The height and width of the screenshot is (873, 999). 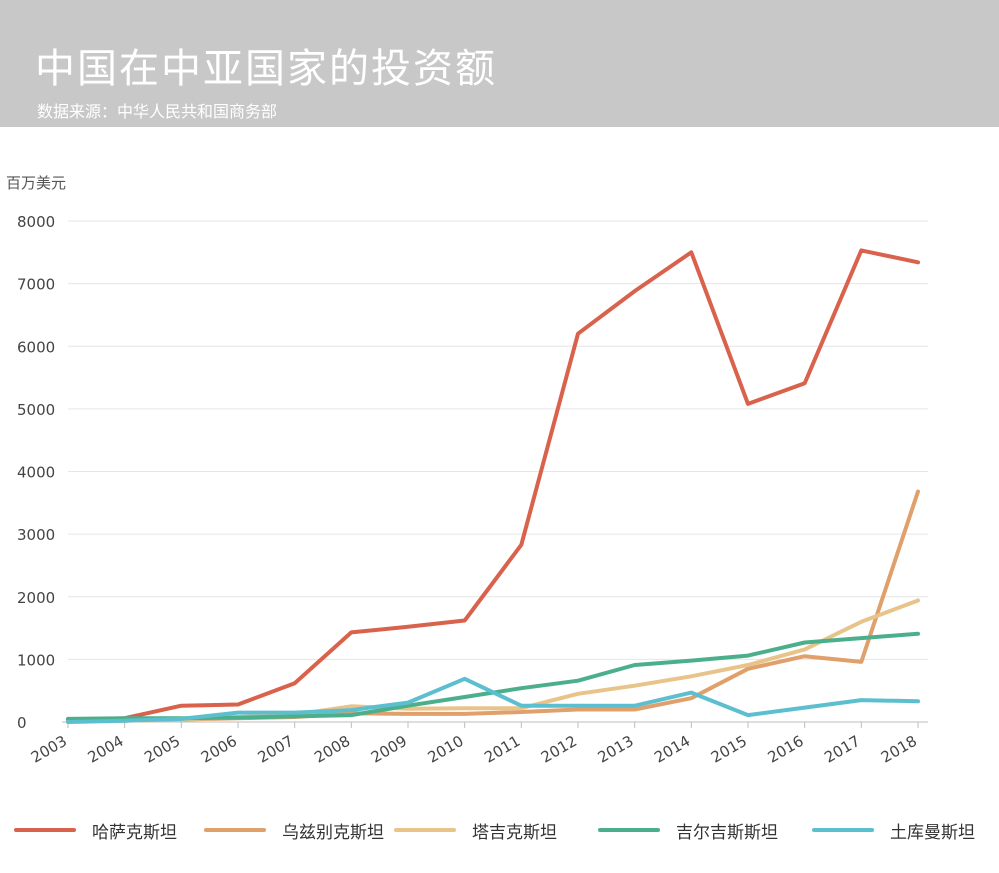 I want to click on y-tick-label: 7000, so click(x=36, y=285).